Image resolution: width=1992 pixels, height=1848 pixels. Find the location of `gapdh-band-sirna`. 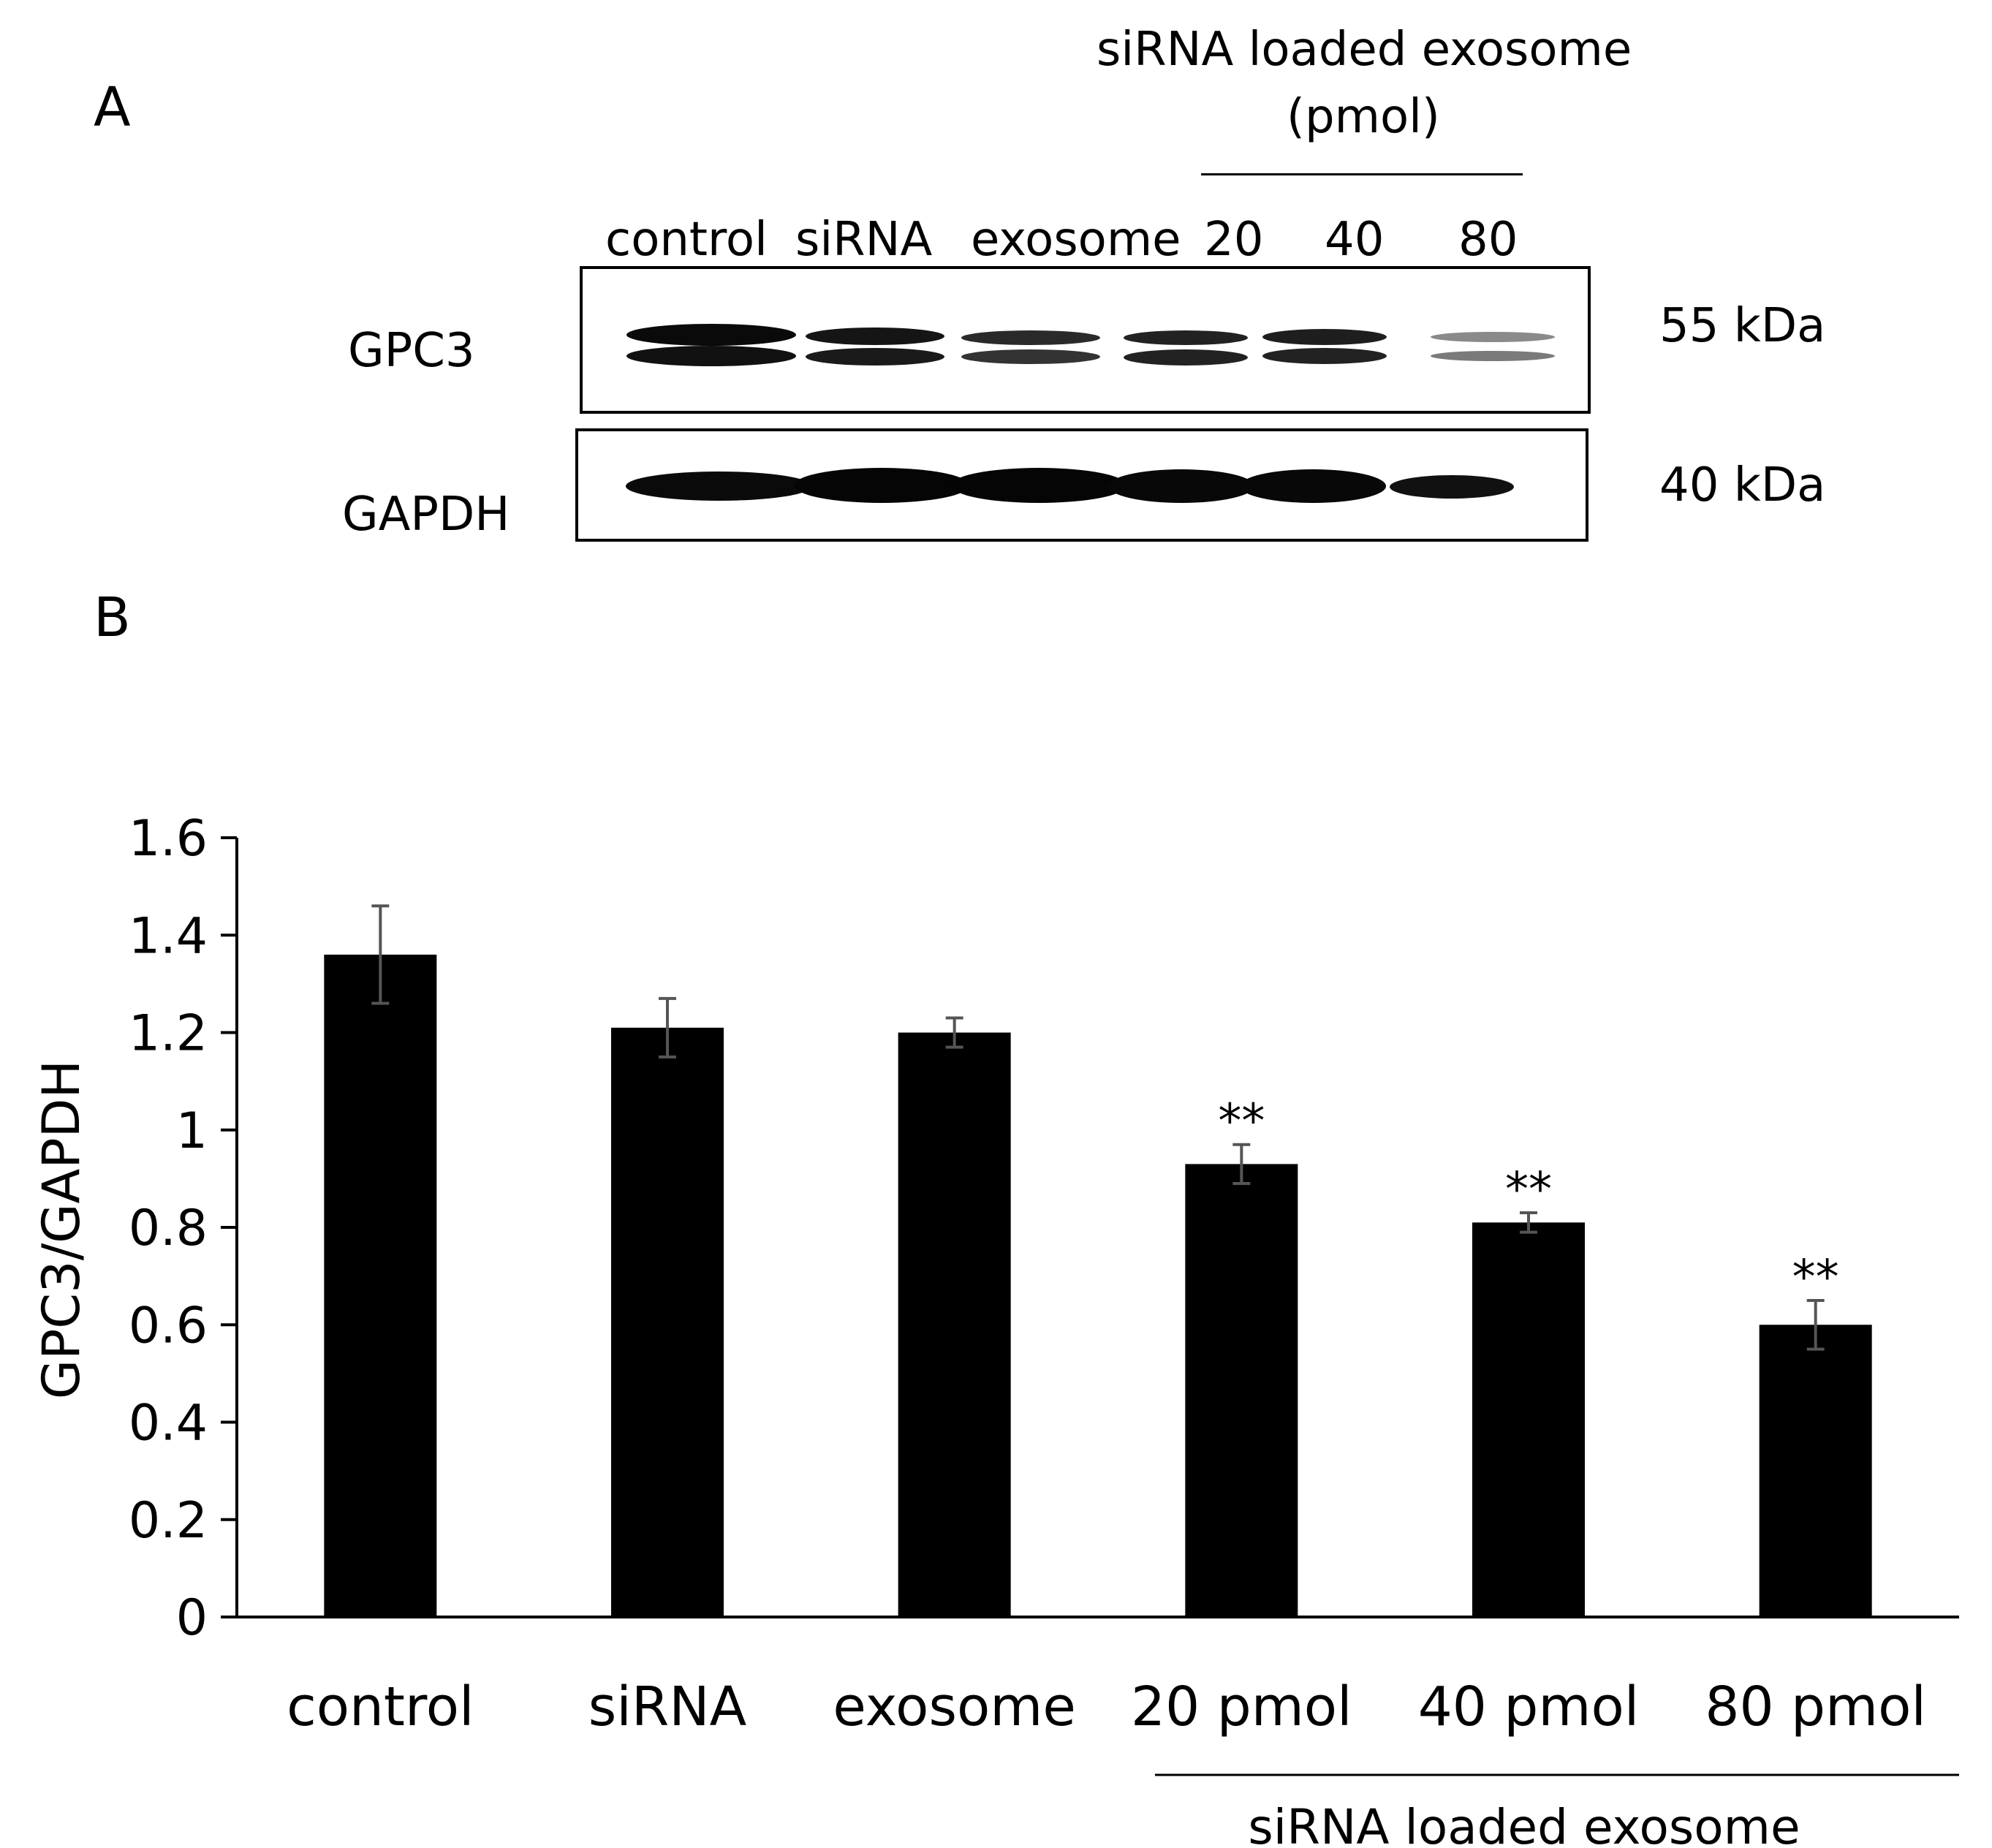

gapdh-band-sirna is located at coordinates (881, 485).